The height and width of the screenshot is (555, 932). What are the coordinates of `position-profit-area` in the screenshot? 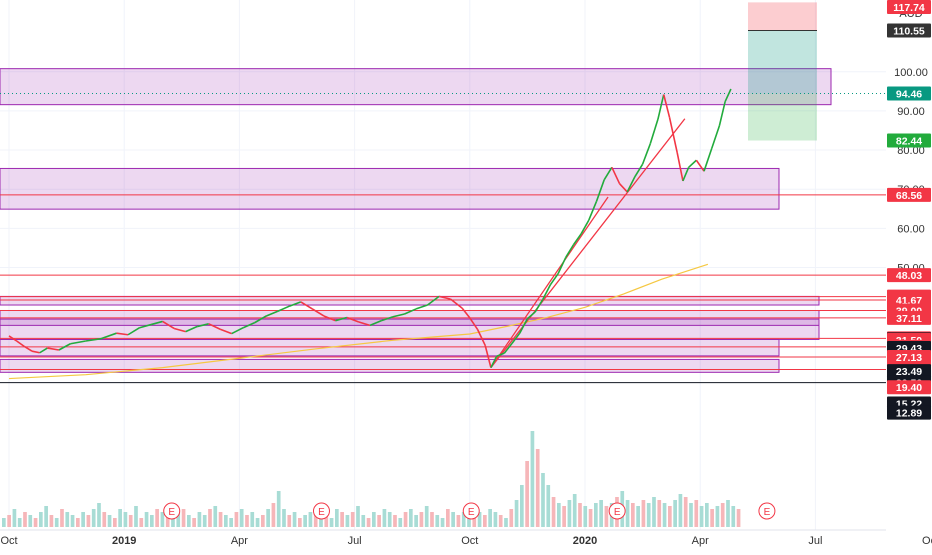 It's located at (782, 62).